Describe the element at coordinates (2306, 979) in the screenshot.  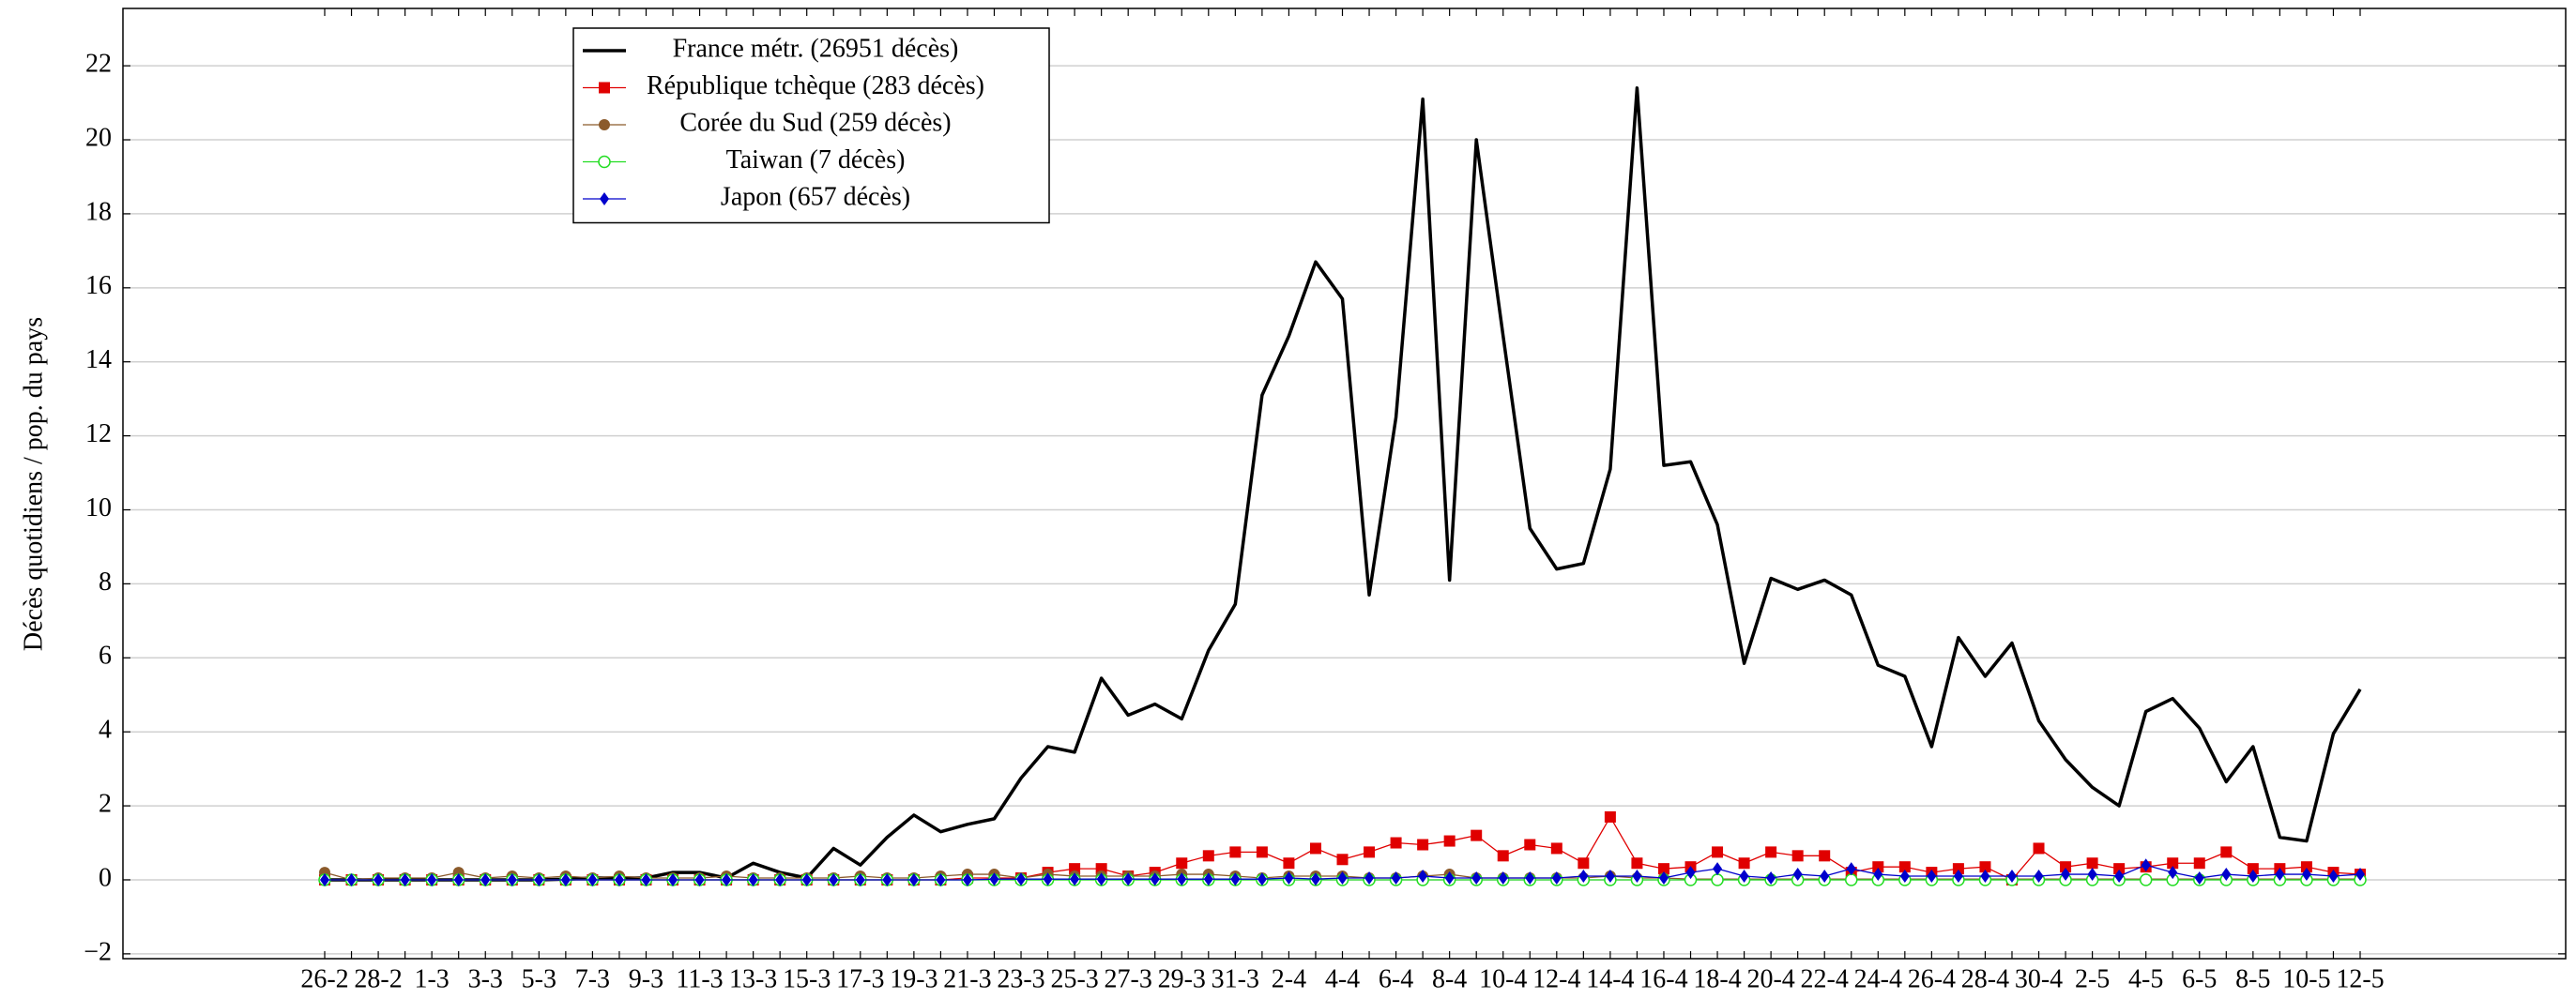
I see `x-tick-label: 10-5` at that location.